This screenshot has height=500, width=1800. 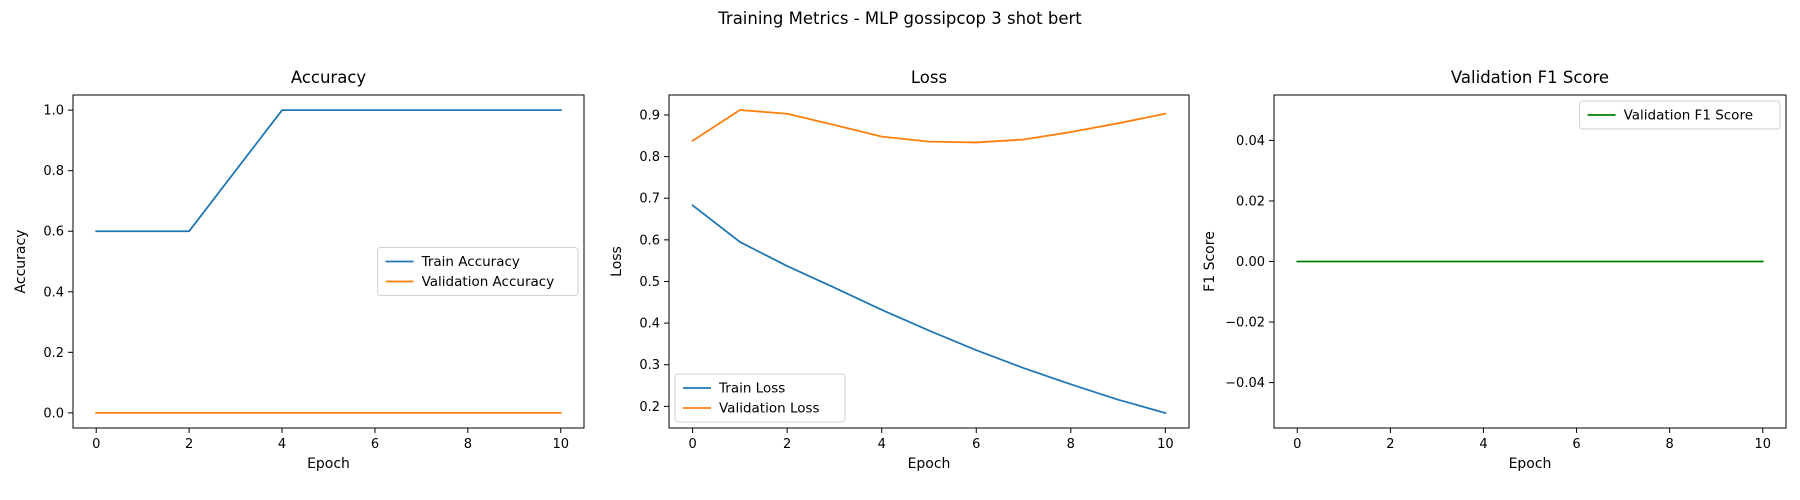 I want to click on y-tick-label: 0.0, so click(x=53, y=413).